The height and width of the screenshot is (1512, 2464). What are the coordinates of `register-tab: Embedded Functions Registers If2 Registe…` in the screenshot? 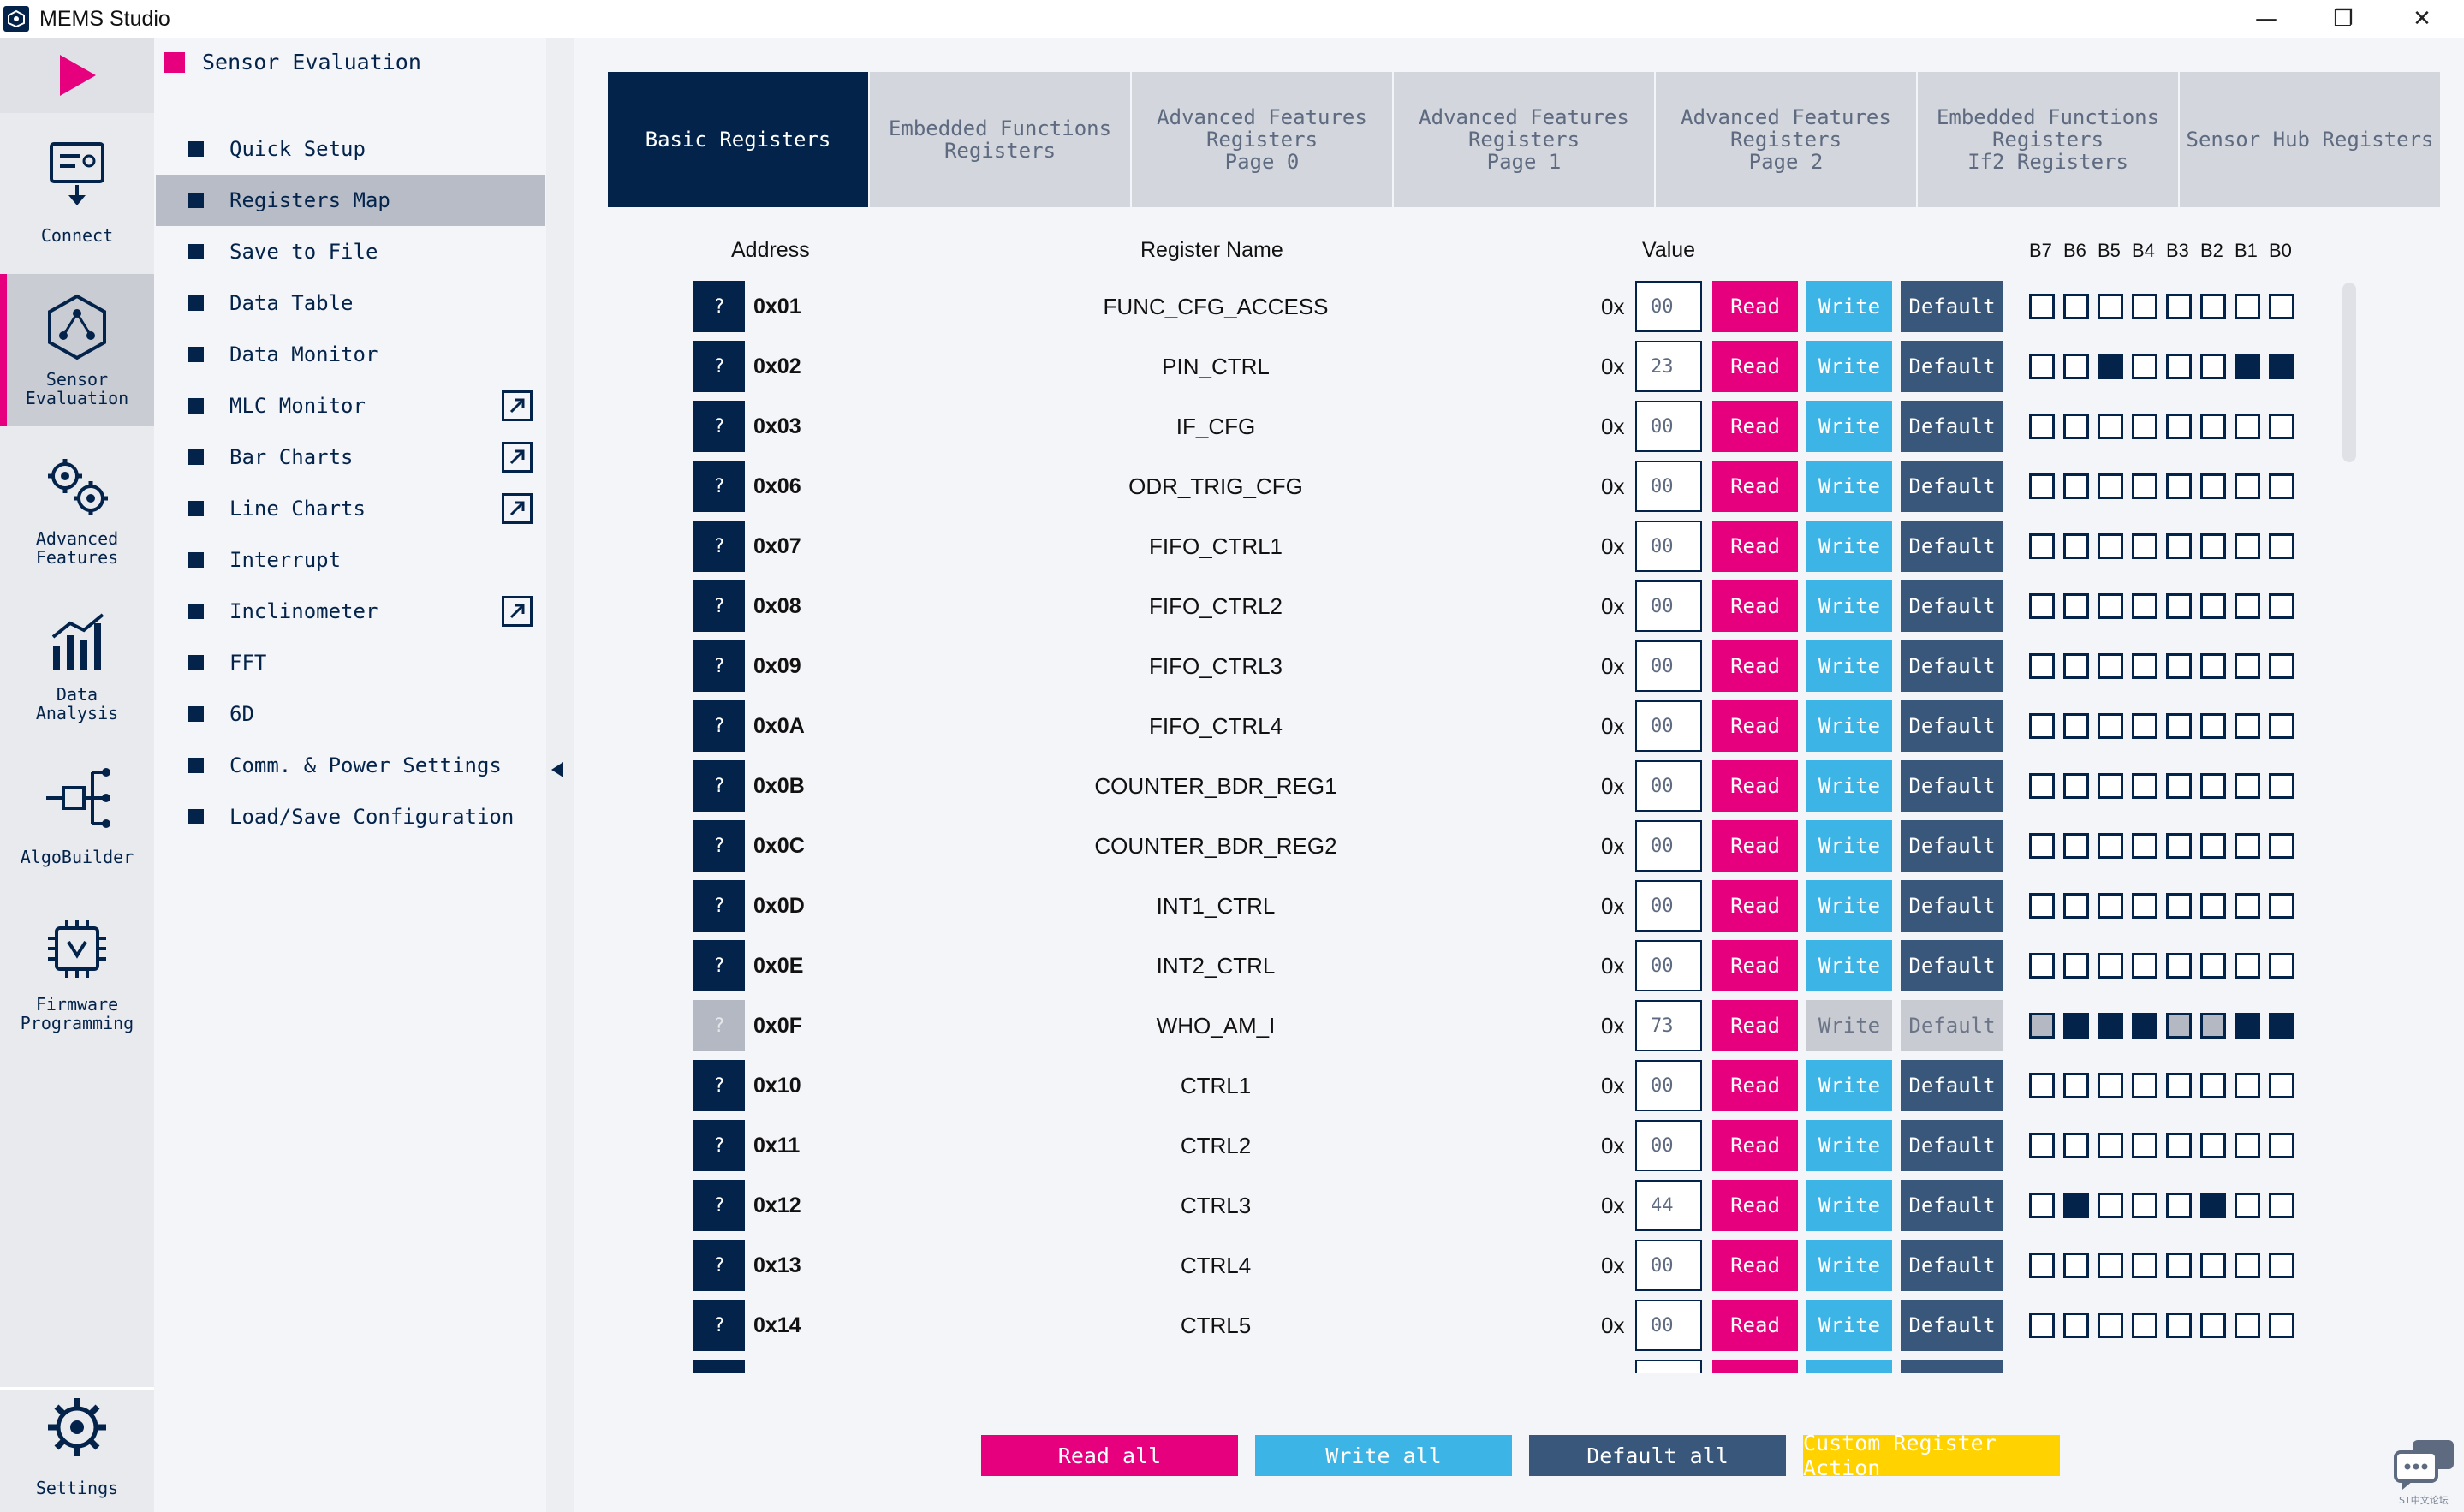 It's located at (2048, 139).